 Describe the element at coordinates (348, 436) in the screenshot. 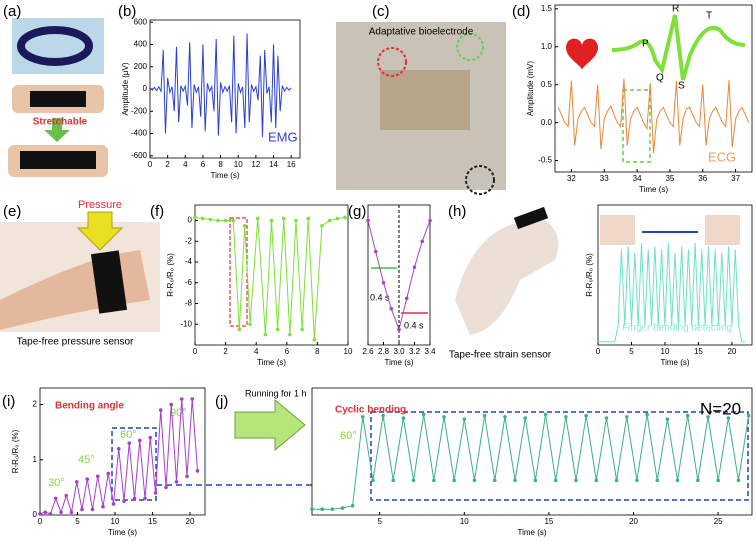

I see `annotation: 60°` at that location.